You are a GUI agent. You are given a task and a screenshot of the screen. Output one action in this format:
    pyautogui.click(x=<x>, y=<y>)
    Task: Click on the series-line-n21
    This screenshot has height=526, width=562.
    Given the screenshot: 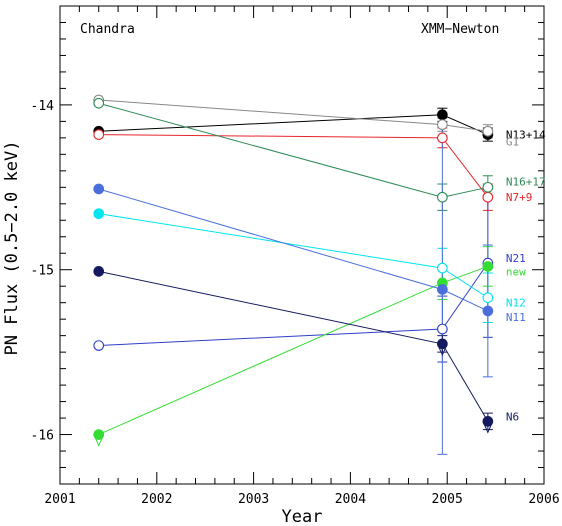 What is the action you would take?
    pyautogui.click(x=293, y=304)
    